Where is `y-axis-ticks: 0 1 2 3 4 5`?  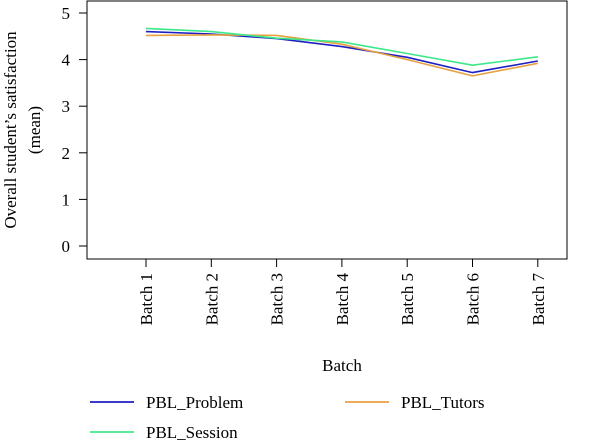 y-axis-ticks: 0 1 2 3 4 5 is located at coordinates (74, 130).